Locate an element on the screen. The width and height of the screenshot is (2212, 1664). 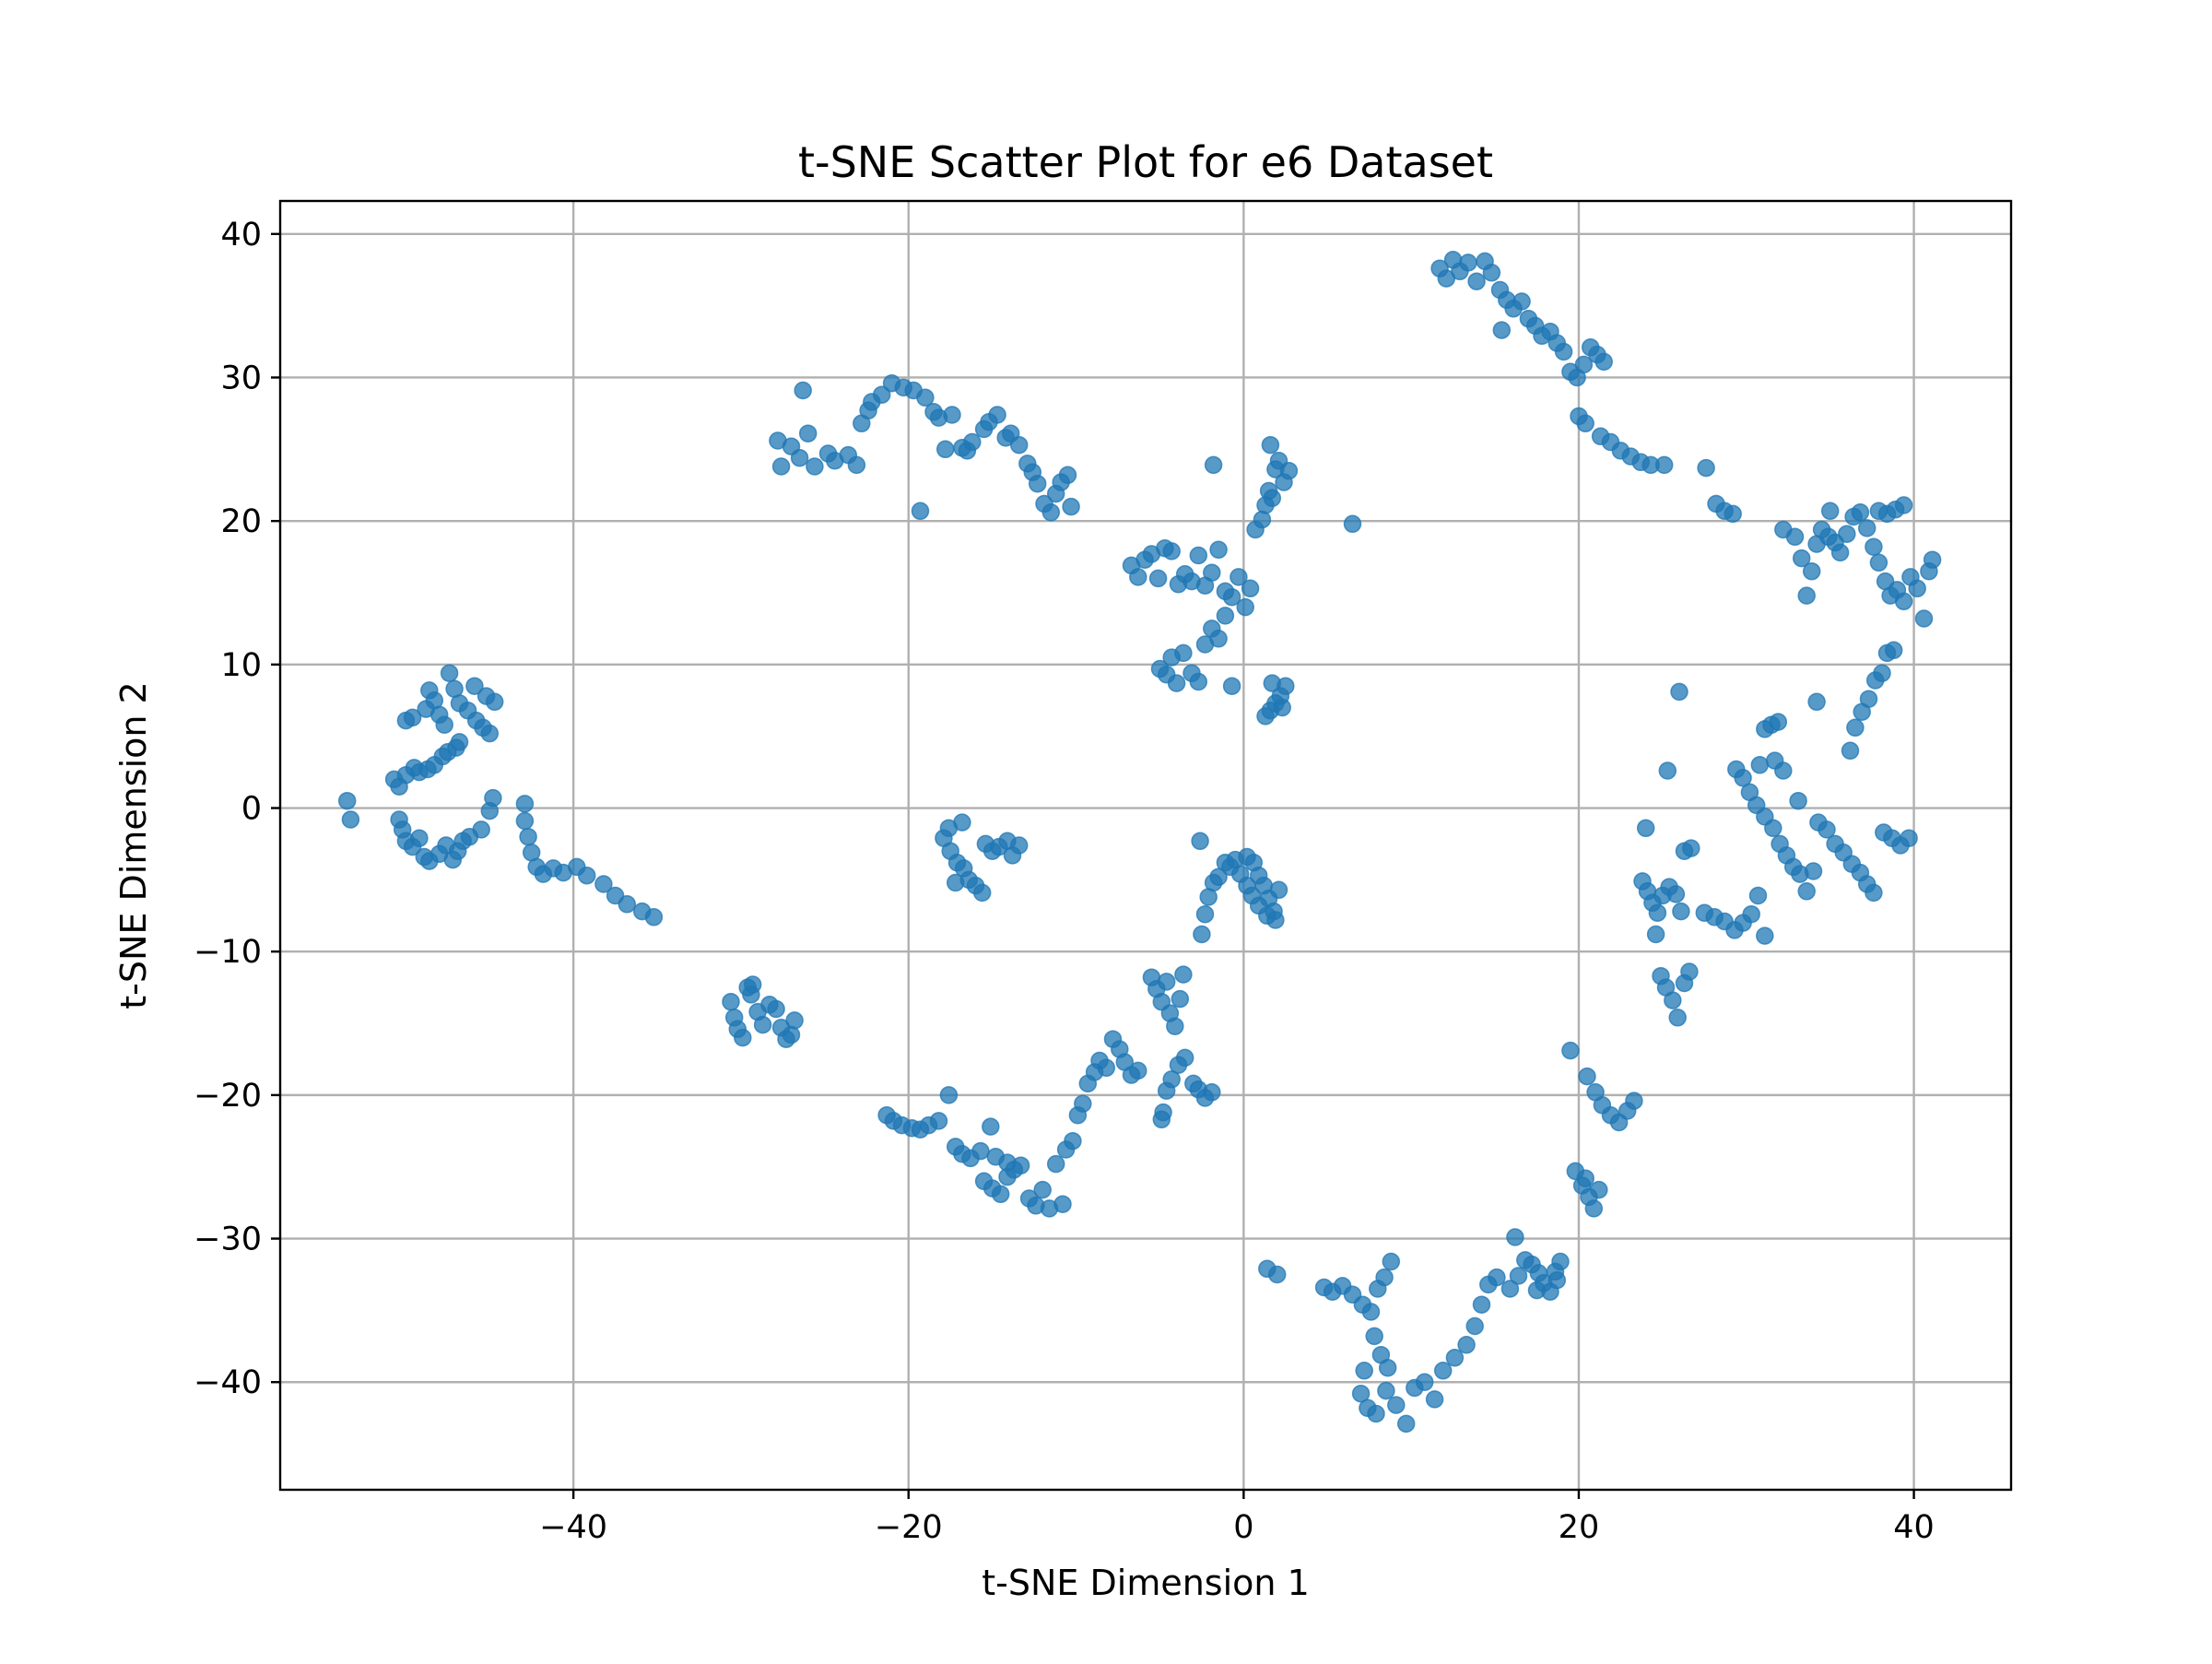
y-tick-label: 0 is located at coordinates (251, 809).